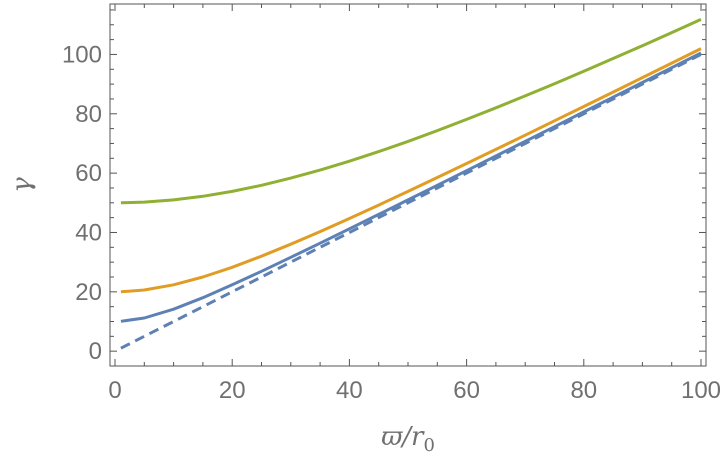 The height and width of the screenshot is (458, 720). I want to click on y-tick-label: 60, so click(88, 173).